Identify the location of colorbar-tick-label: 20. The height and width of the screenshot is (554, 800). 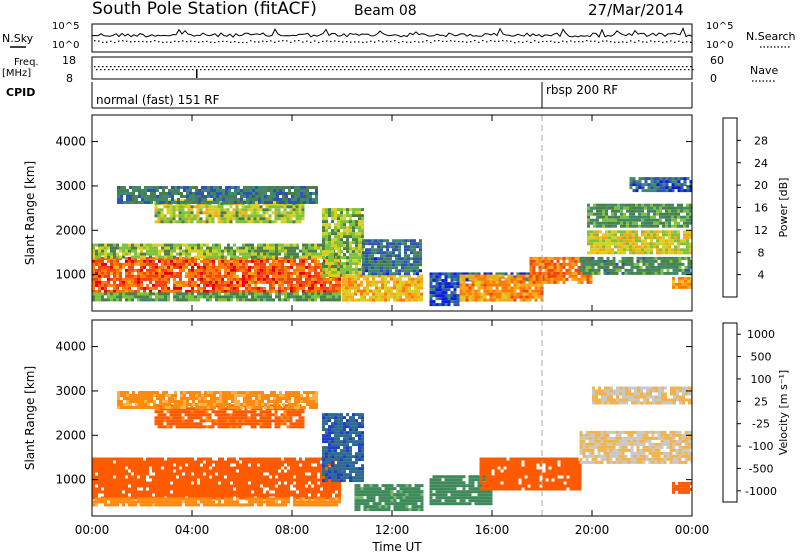
(761, 185).